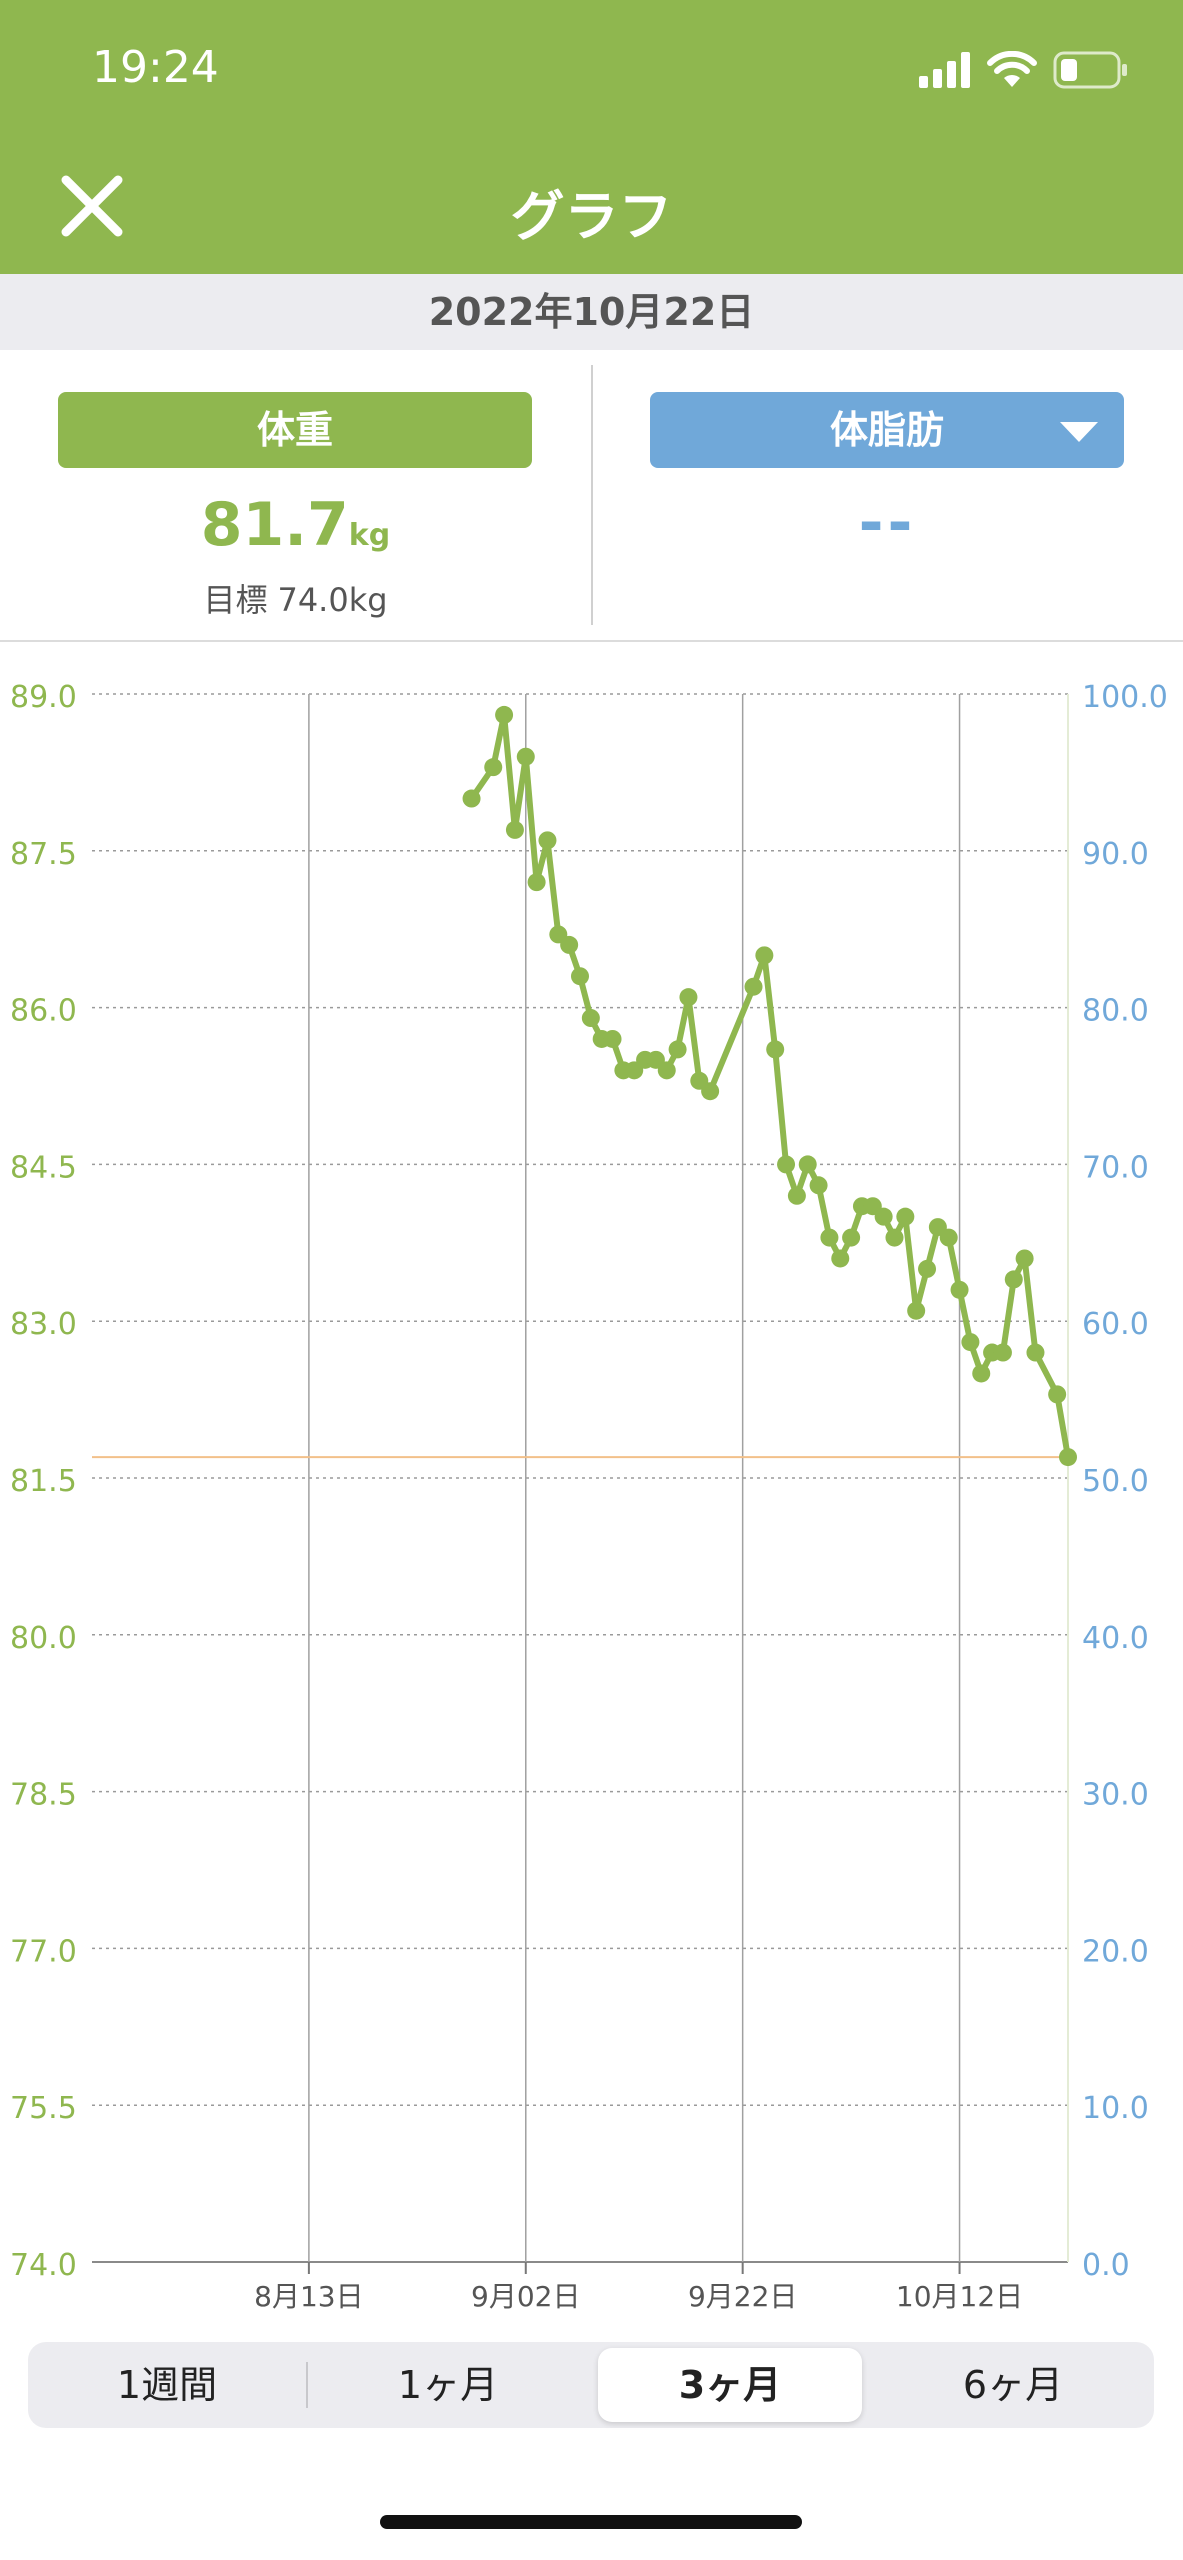  What do you see at coordinates (591, 2522) in the screenshot?
I see `home-indicator` at bounding box center [591, 2522].